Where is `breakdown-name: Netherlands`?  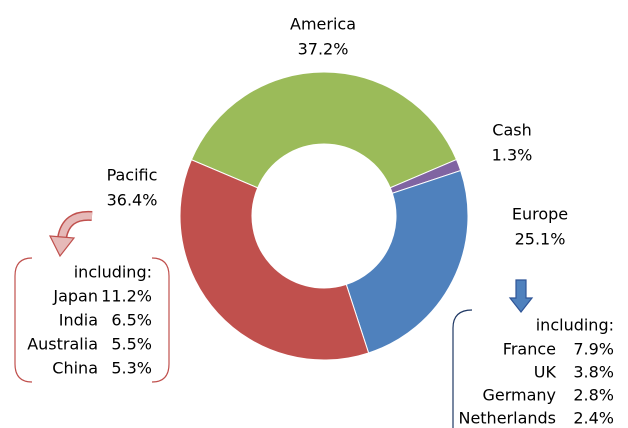
breakdown-name: Netherlands is located at coordinates (507, 418).